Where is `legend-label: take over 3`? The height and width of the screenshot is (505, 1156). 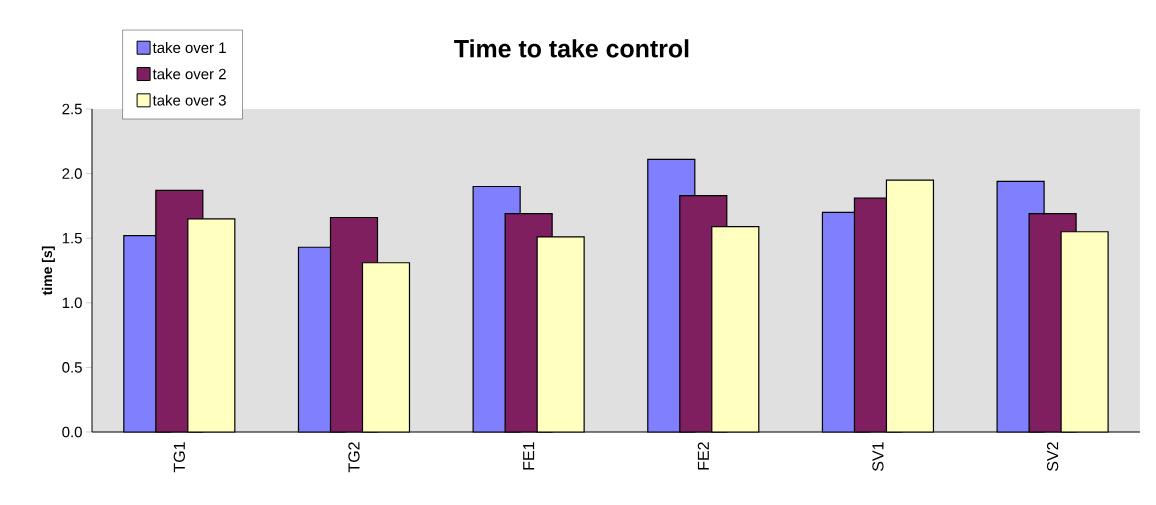
legend-label: take over 3 is located at coordinates (189, 100).